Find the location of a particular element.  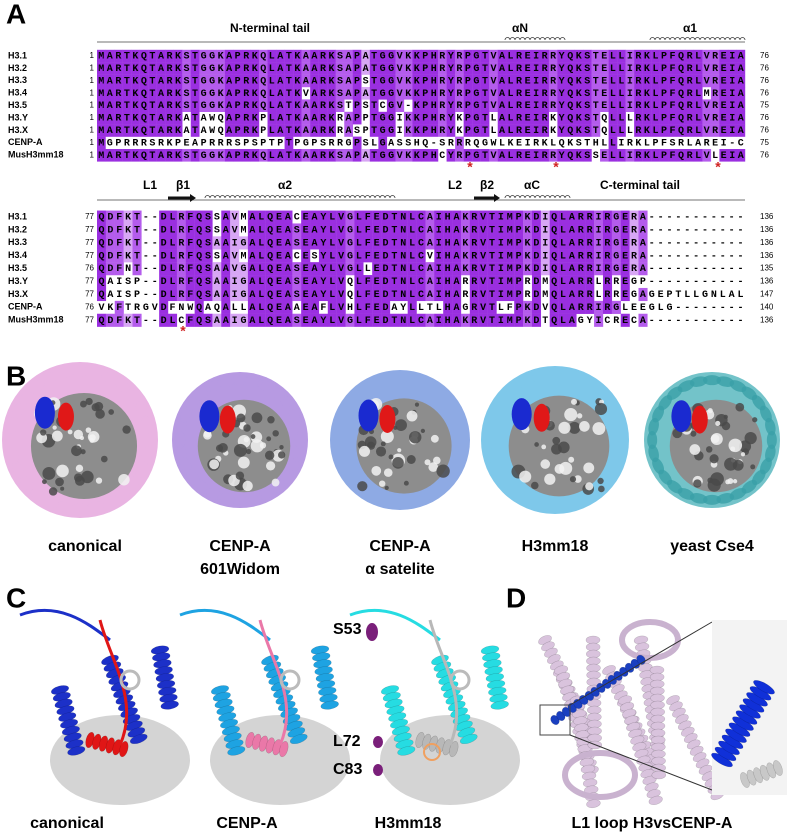

asterisk: * is located at coordinates (470, 167).